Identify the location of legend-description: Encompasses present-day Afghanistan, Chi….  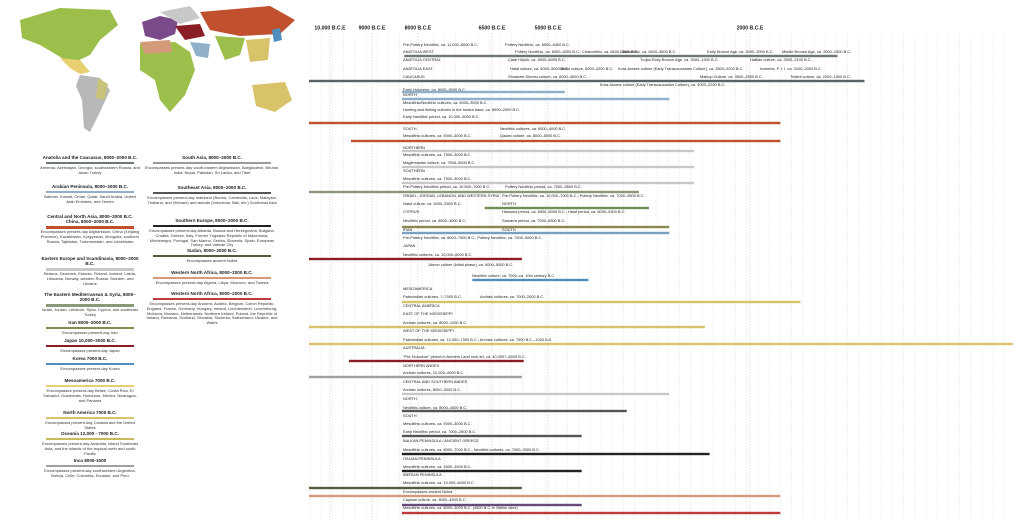
(90, 236).